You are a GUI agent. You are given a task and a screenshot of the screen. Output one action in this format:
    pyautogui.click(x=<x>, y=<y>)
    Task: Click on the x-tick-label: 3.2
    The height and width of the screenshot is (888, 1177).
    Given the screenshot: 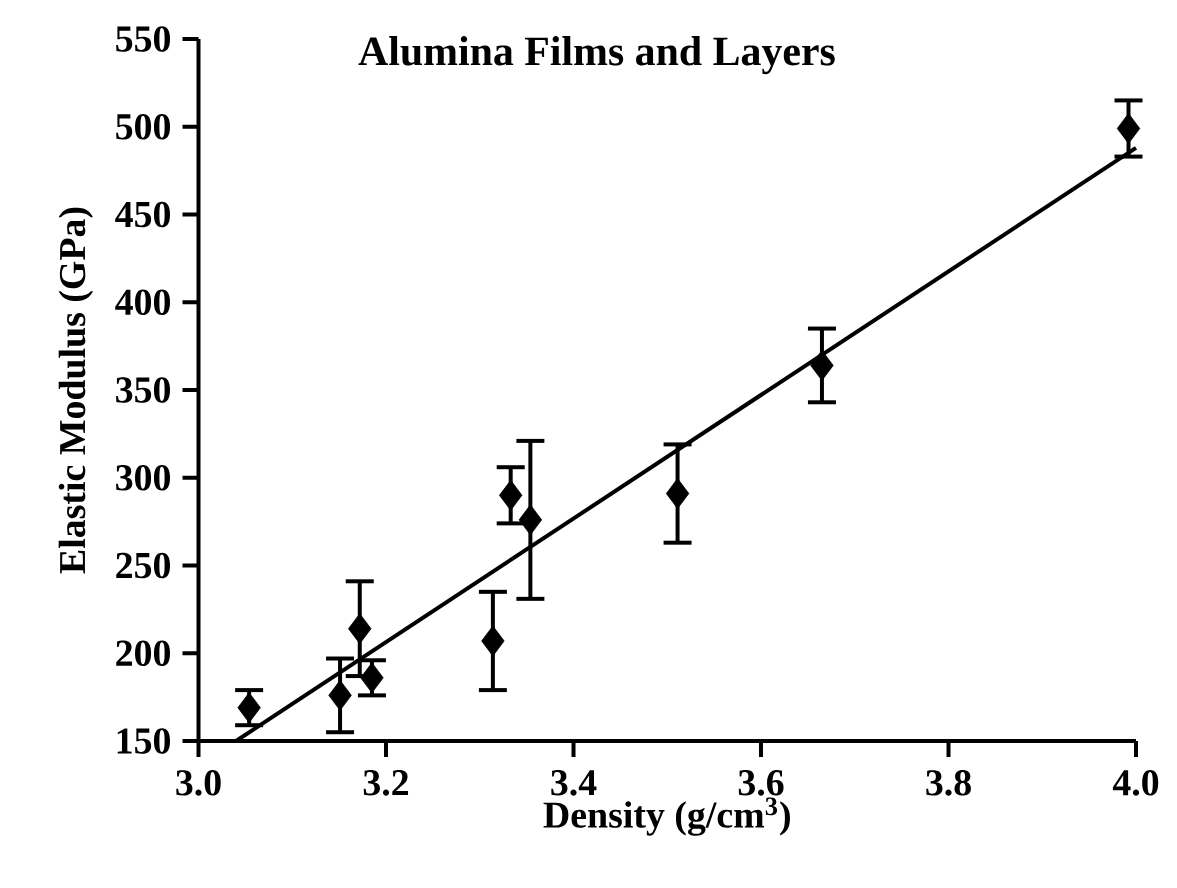 What is the action you would take?
    pyautogui.click(x=386, y=783)
    